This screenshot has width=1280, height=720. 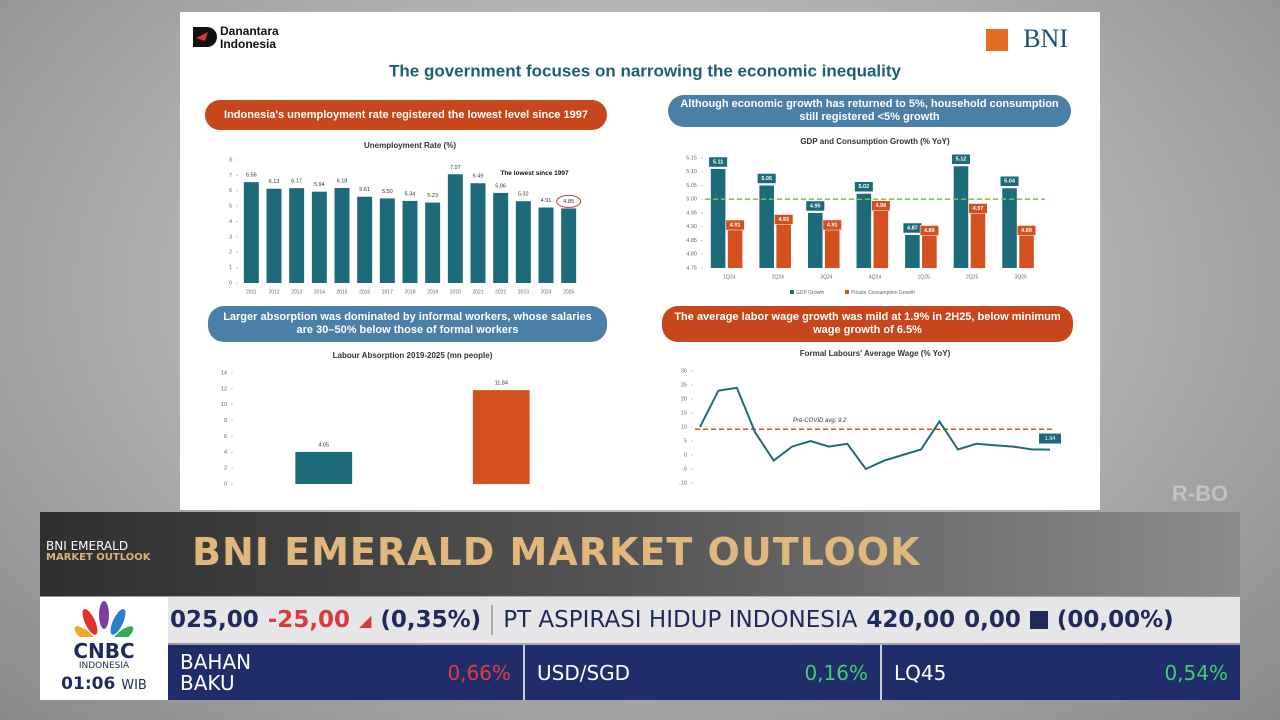 I want to click on y-tick-label: -5, so click(x=684, y=469).